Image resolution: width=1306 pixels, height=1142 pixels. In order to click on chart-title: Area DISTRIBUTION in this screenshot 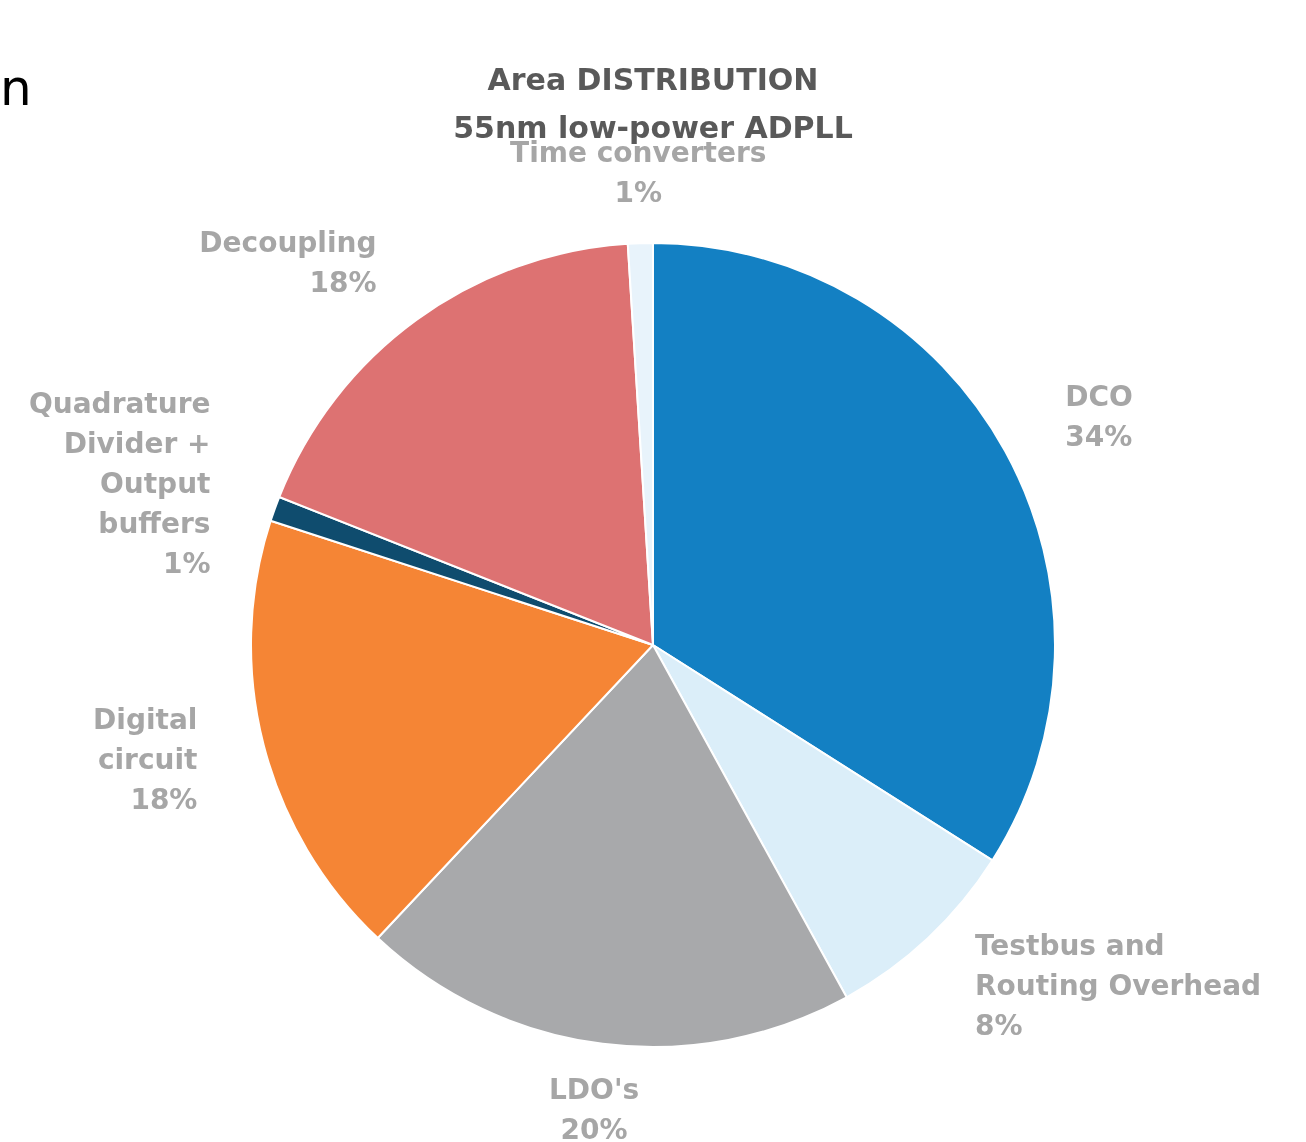, I will do `click(653, 79)`.